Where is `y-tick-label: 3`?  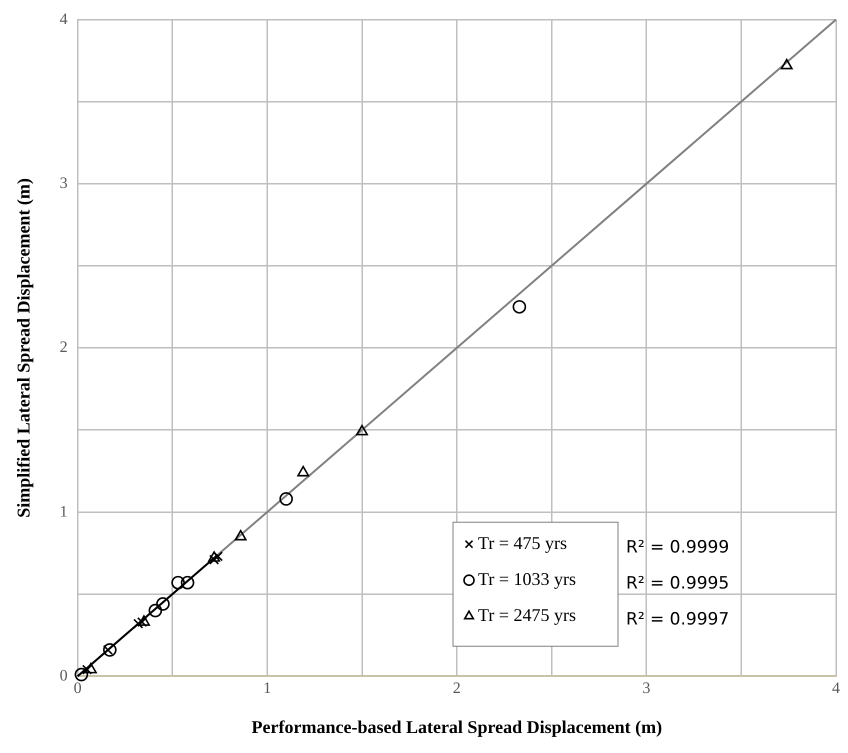
y-tick-label: 3 is located at coordinates (64, 183).